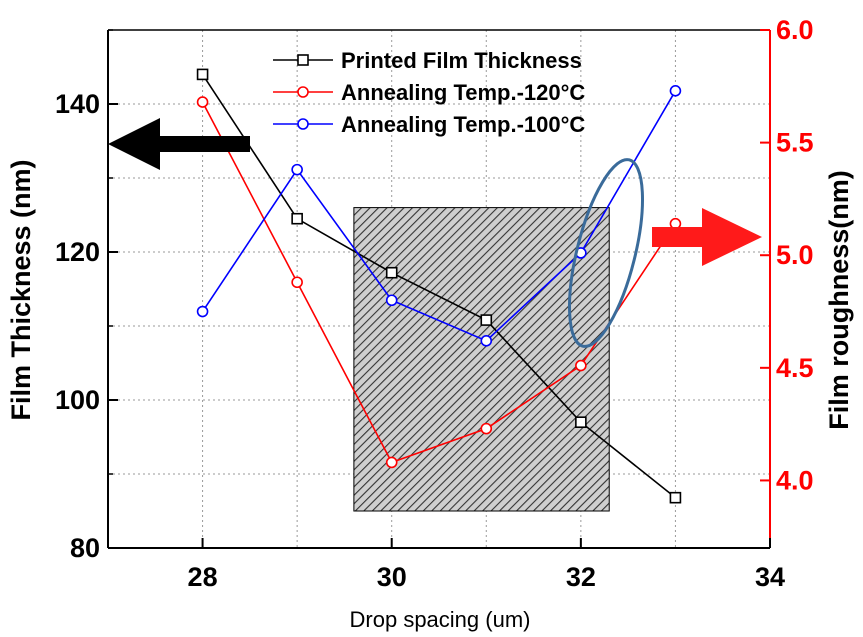 Image resolution: width=863 pixels, height=637 pixels. What do you see at coordinates (440, 619) in the screenshot?
I see `x-title: Drop spacing (um)` at bounding box center [440, 619].